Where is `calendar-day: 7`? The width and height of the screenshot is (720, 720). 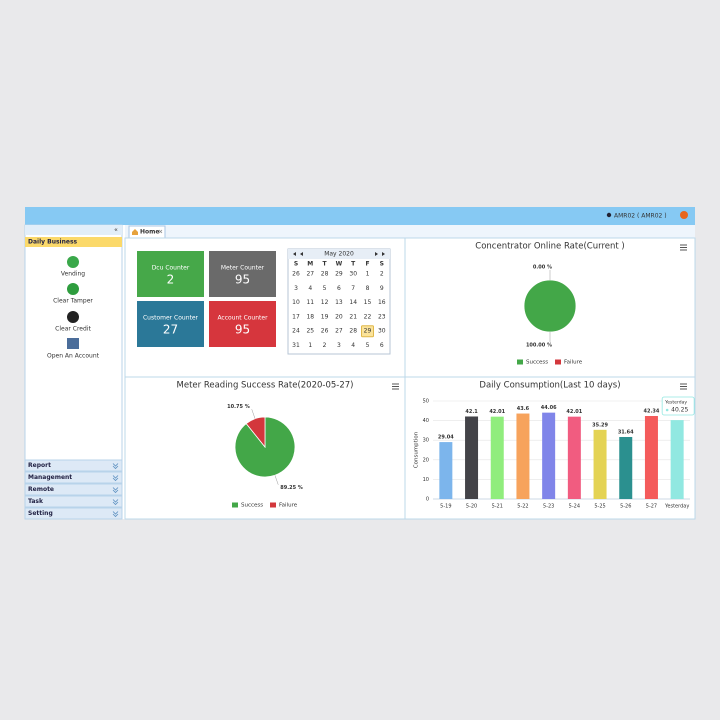 calendar-day: 7 is located at coordinates (353, 288).